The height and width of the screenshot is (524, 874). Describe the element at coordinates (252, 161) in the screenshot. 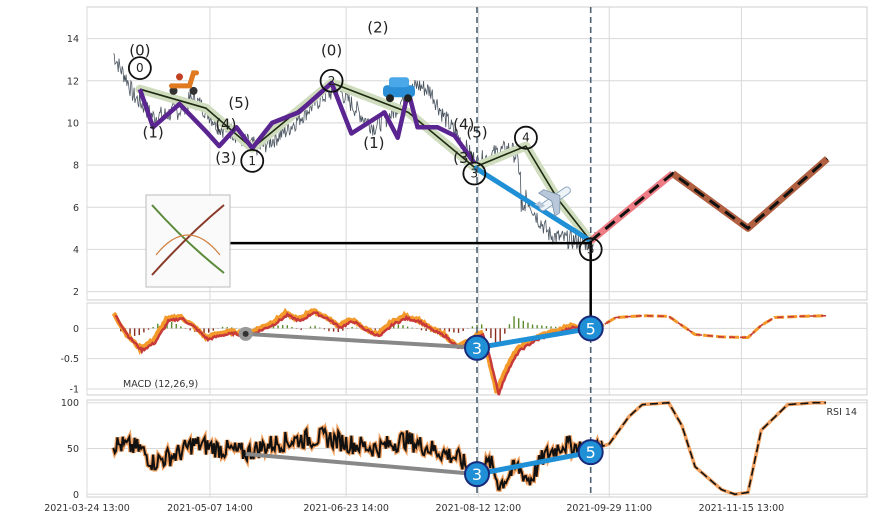

I see `wave-circle-label: 1` at that location.